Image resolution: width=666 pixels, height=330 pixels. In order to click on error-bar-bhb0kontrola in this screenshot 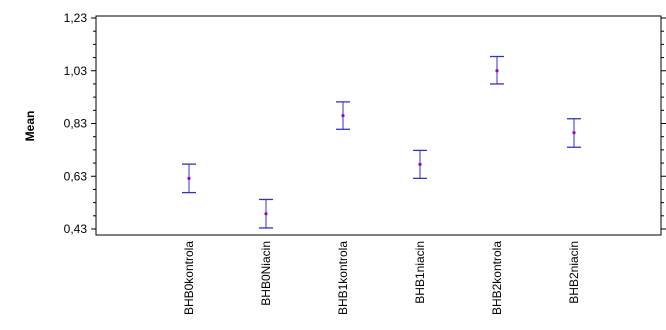, I will do `click(189, 178)`.